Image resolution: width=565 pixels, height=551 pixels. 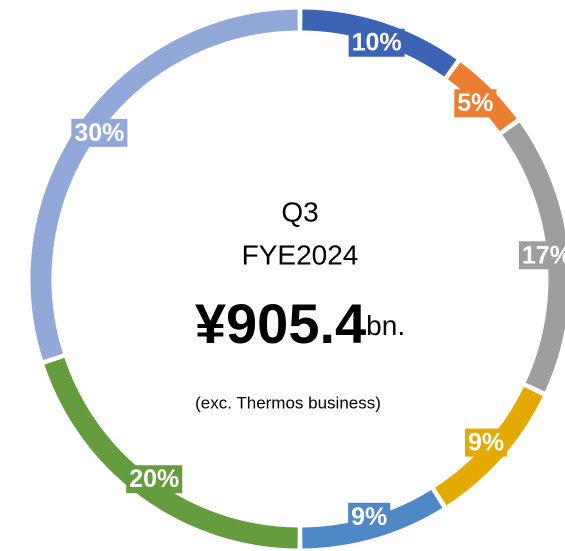 I want to click on center-amount-line: ¥905.4bn., so click(x=300, y=323).